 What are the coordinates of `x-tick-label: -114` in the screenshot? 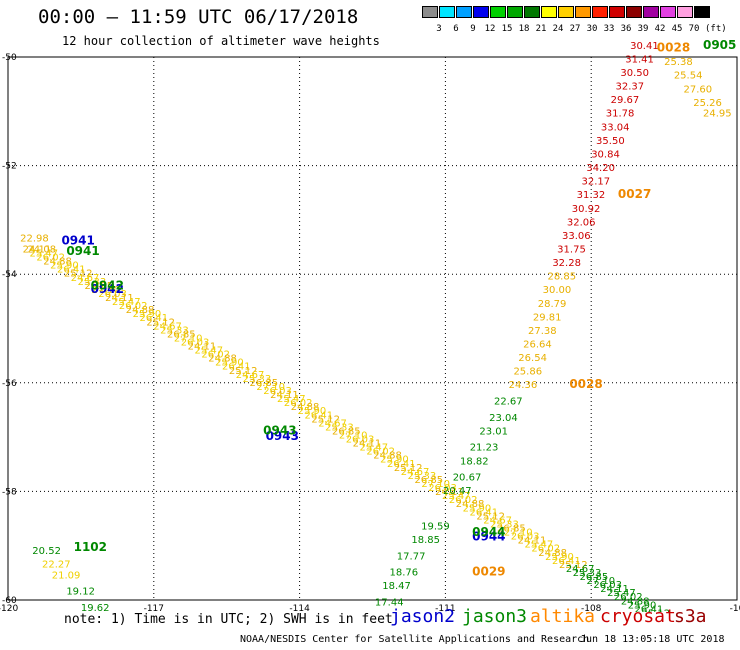 It's located at (299, 608).